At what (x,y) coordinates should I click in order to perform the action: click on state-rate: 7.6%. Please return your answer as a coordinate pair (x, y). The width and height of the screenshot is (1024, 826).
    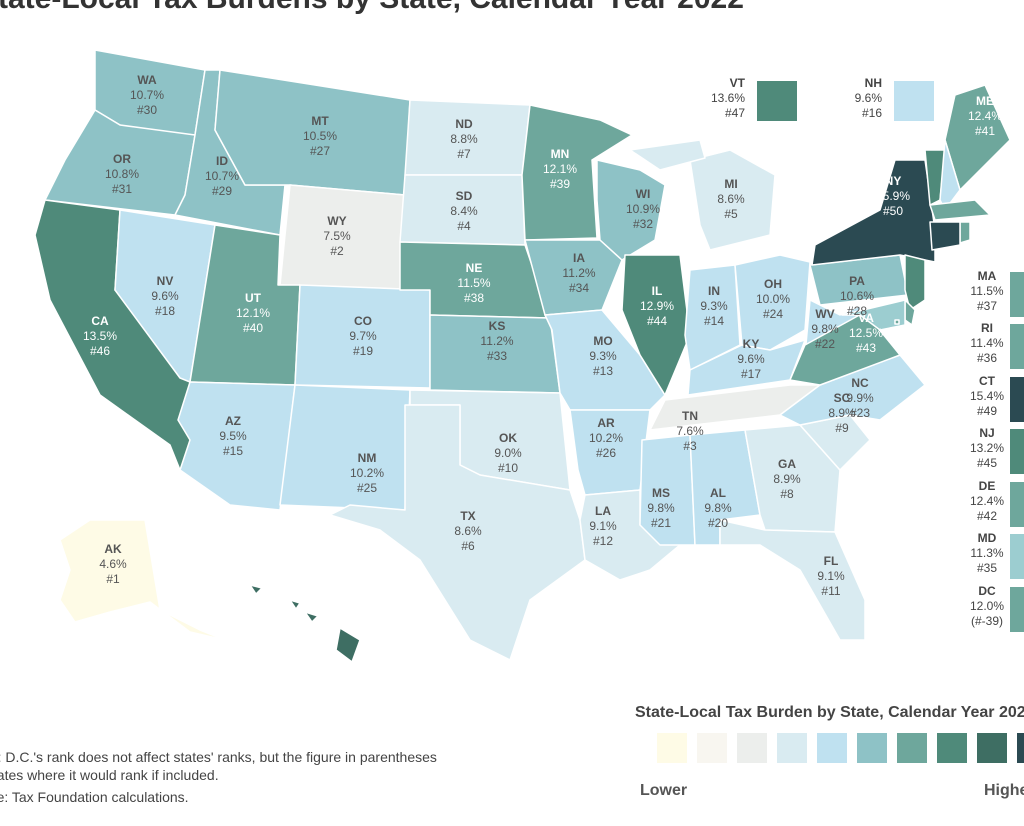
    Looking at the image, I should click on (690, 431).